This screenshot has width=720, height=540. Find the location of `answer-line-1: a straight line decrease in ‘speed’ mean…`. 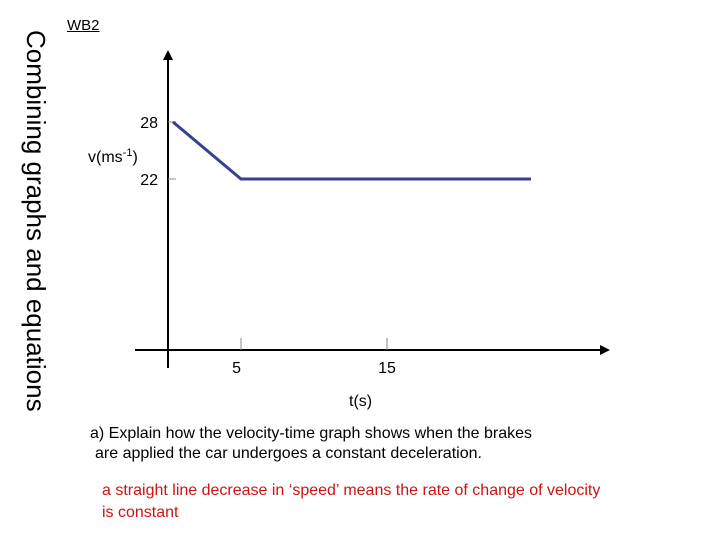

answer-line-1: a straight line decrease in ‘speed’ mean… is located at coordinates (351, 490).